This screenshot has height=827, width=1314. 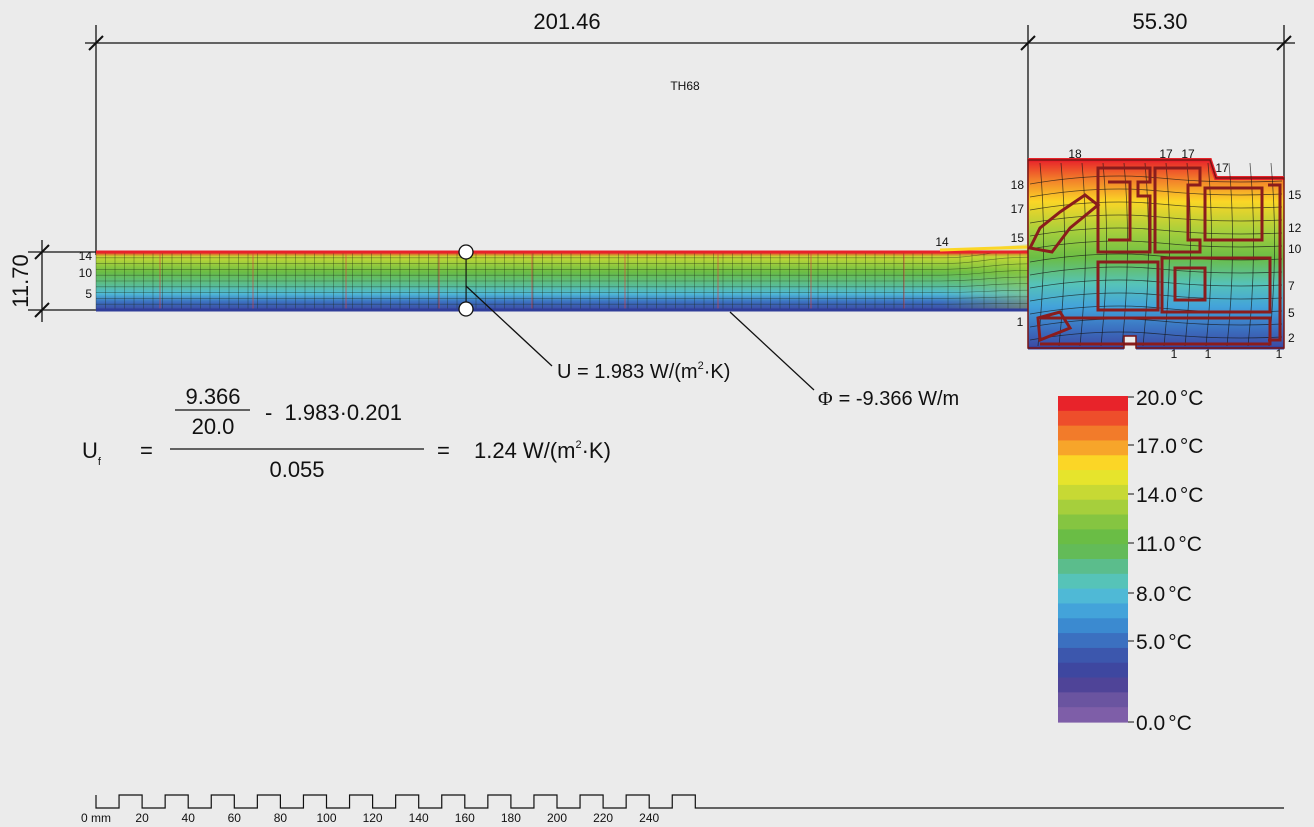 I want to click on dim-top-left: 201.46, so click(x=566, y=21).